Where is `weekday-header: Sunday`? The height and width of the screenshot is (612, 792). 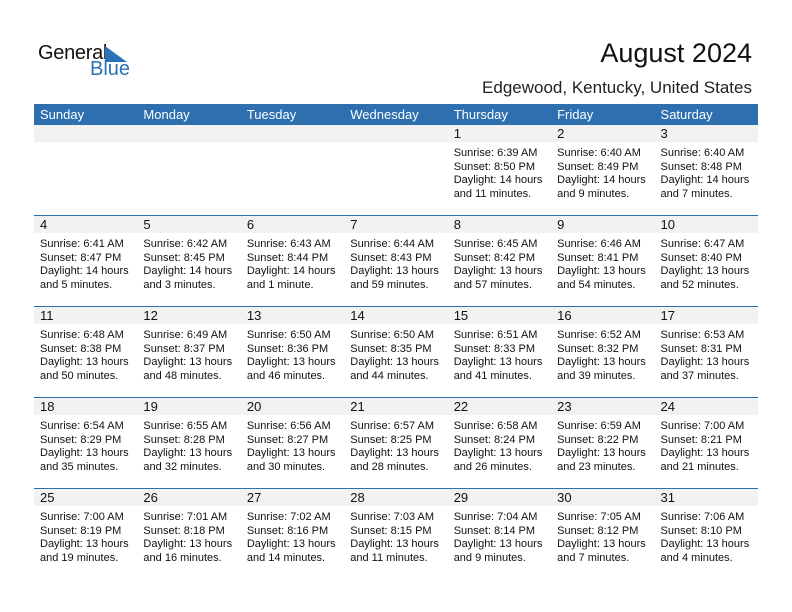
weekday-header: Sunday is located at coordinates (86, 114).